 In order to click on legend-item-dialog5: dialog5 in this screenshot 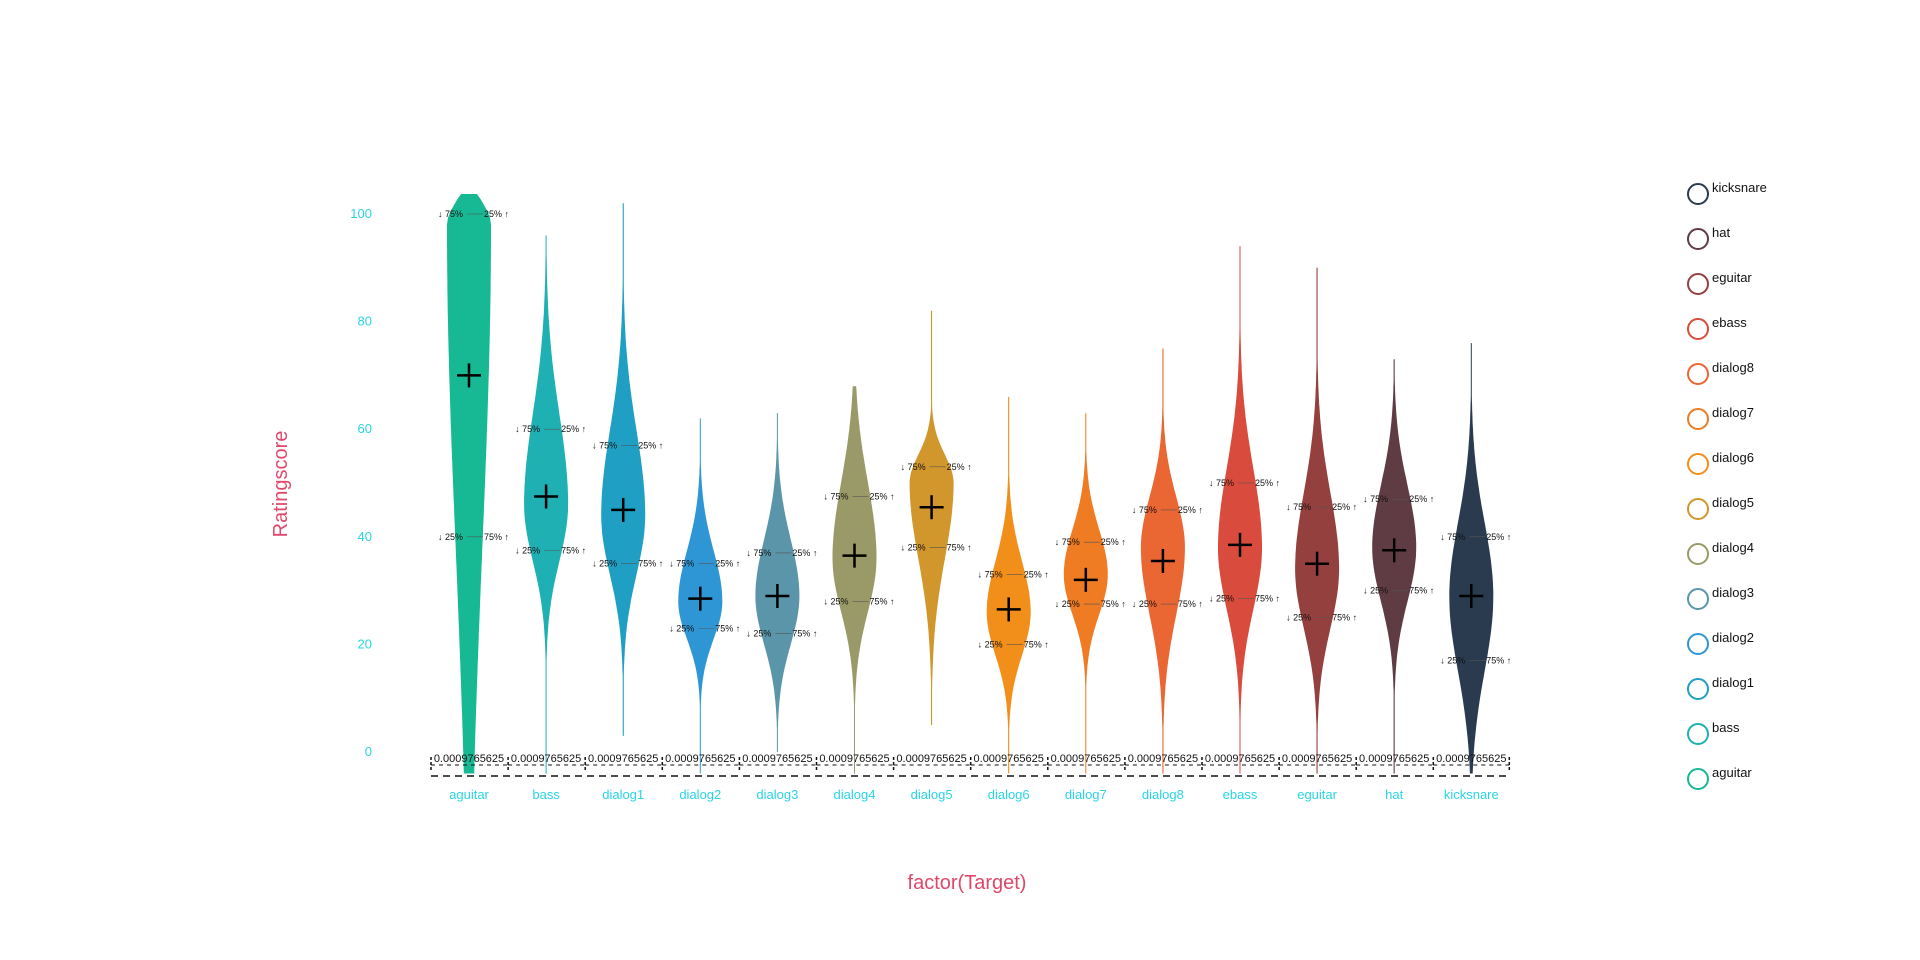, I will do `click(1720, 507)`.